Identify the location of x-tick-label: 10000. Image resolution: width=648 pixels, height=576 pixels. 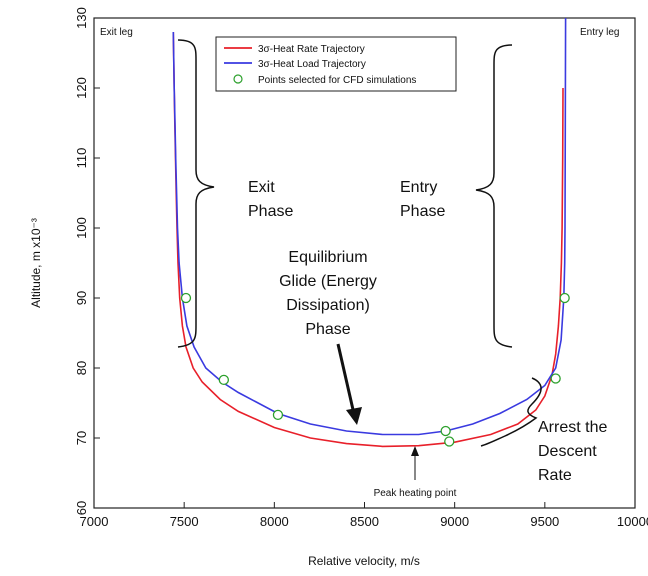
(632, 521).